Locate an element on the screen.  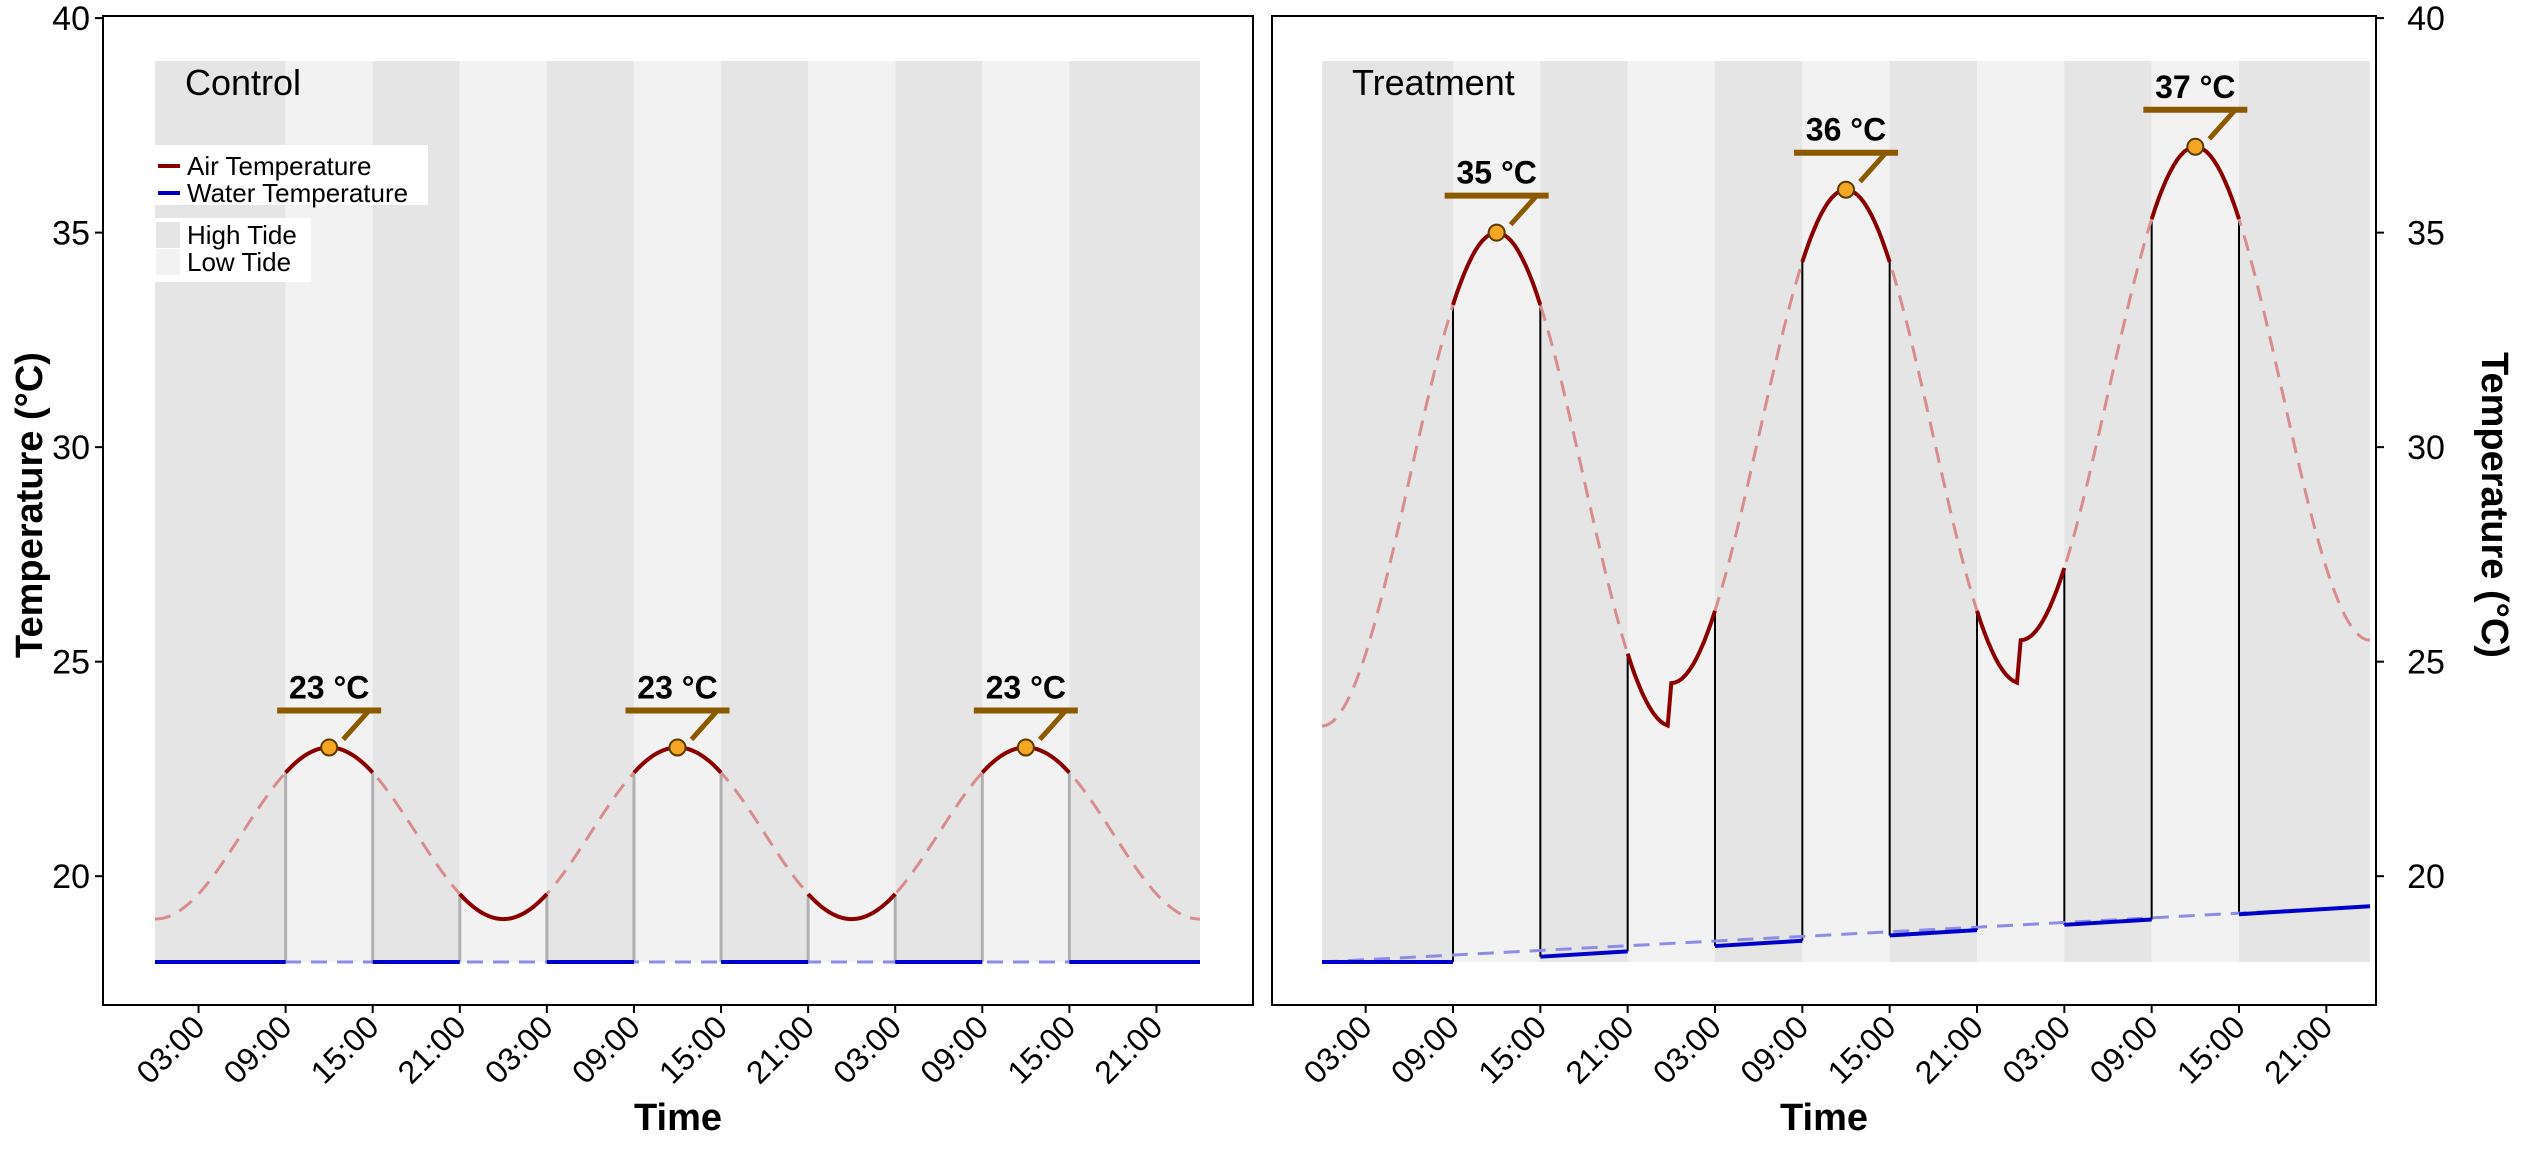
control-low-tide-dividers is located at coordinates (677, 867).